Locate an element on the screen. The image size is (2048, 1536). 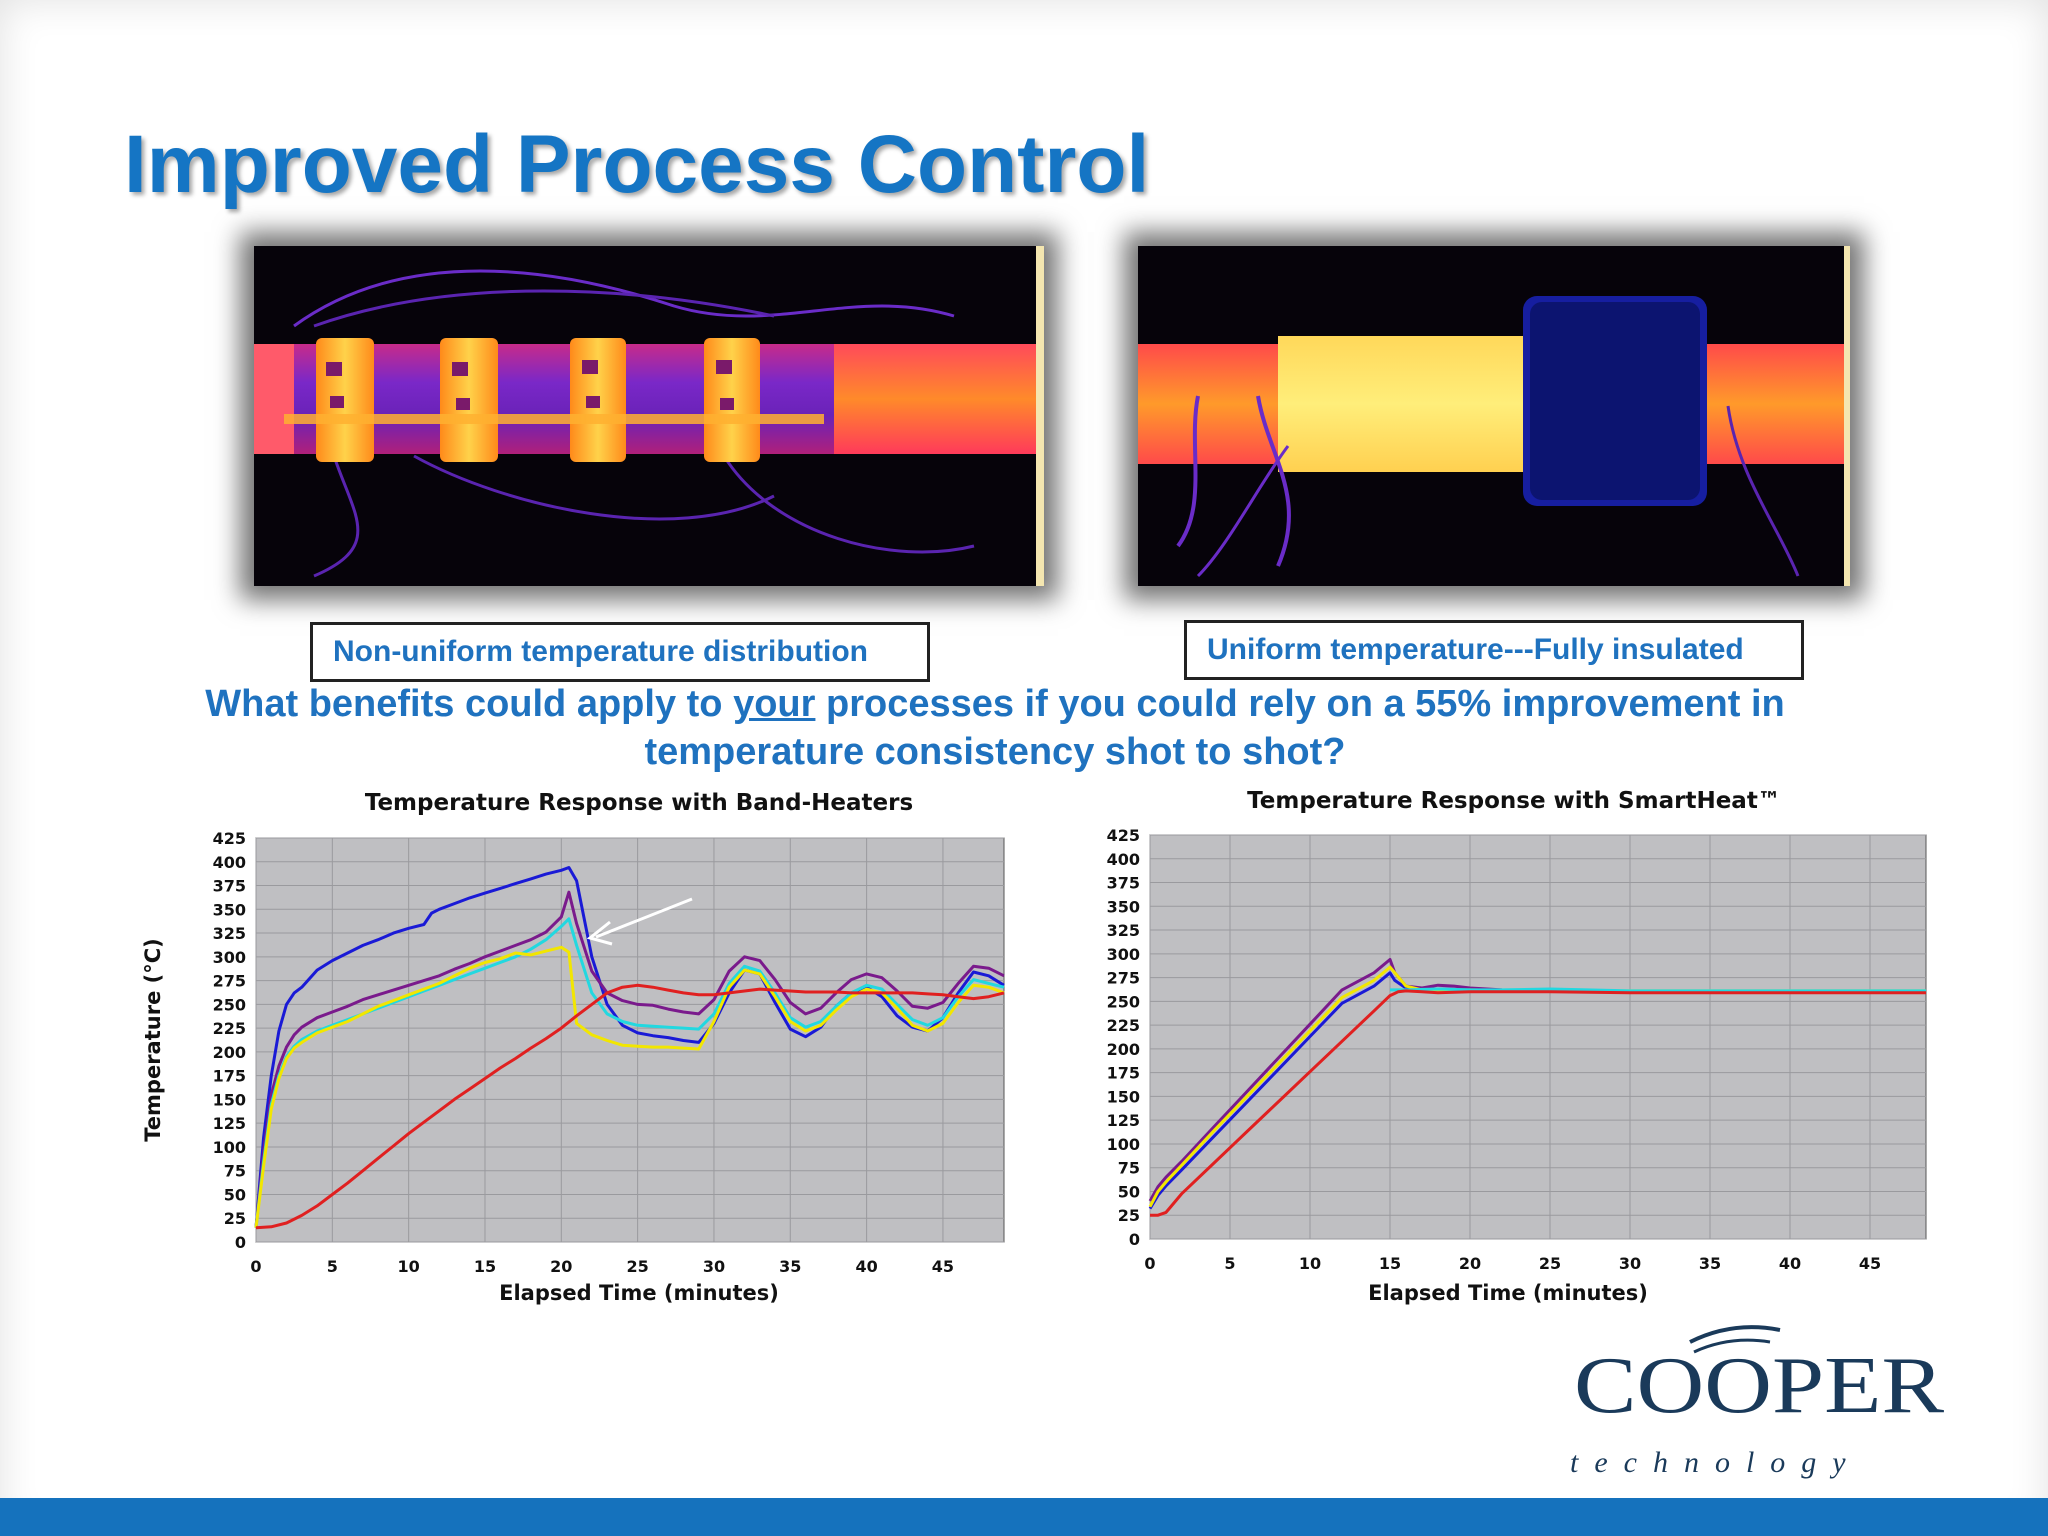
caption-non-uniform: Non-uniform temperature distribution is located at coordinates (620, 652).